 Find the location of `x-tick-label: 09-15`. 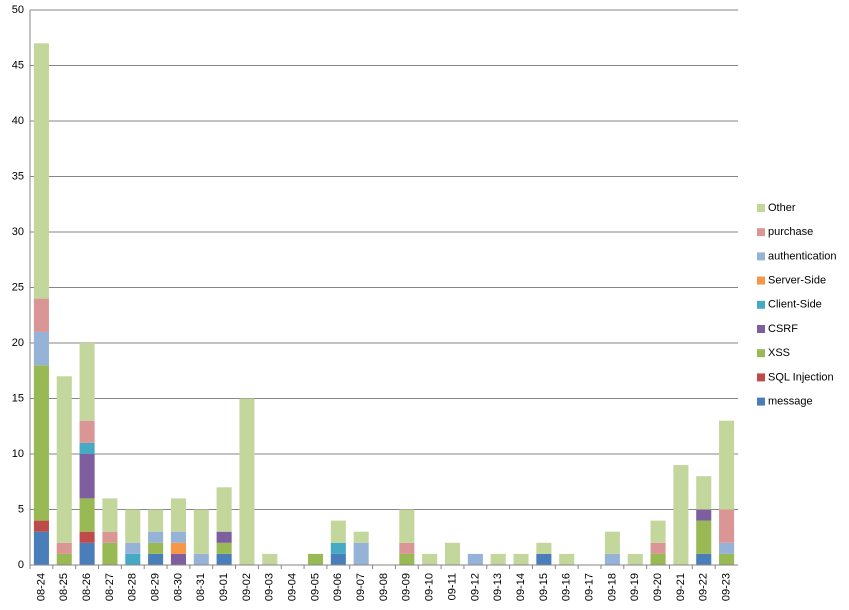

x-tick-label: 09-15 is located at coordinates (544, 587).